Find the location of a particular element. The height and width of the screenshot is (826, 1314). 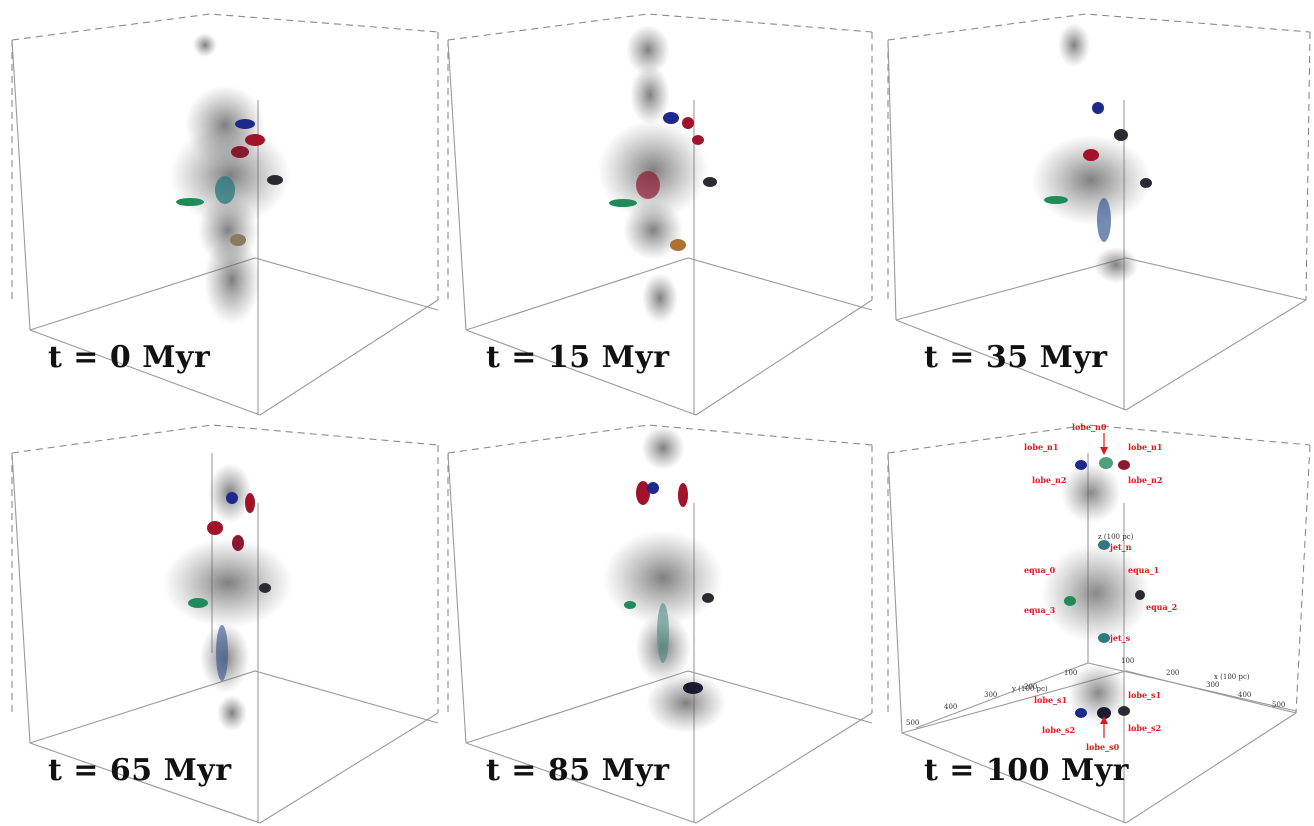

time-label: t = 15 Myr is located at coordinates (578, 357).